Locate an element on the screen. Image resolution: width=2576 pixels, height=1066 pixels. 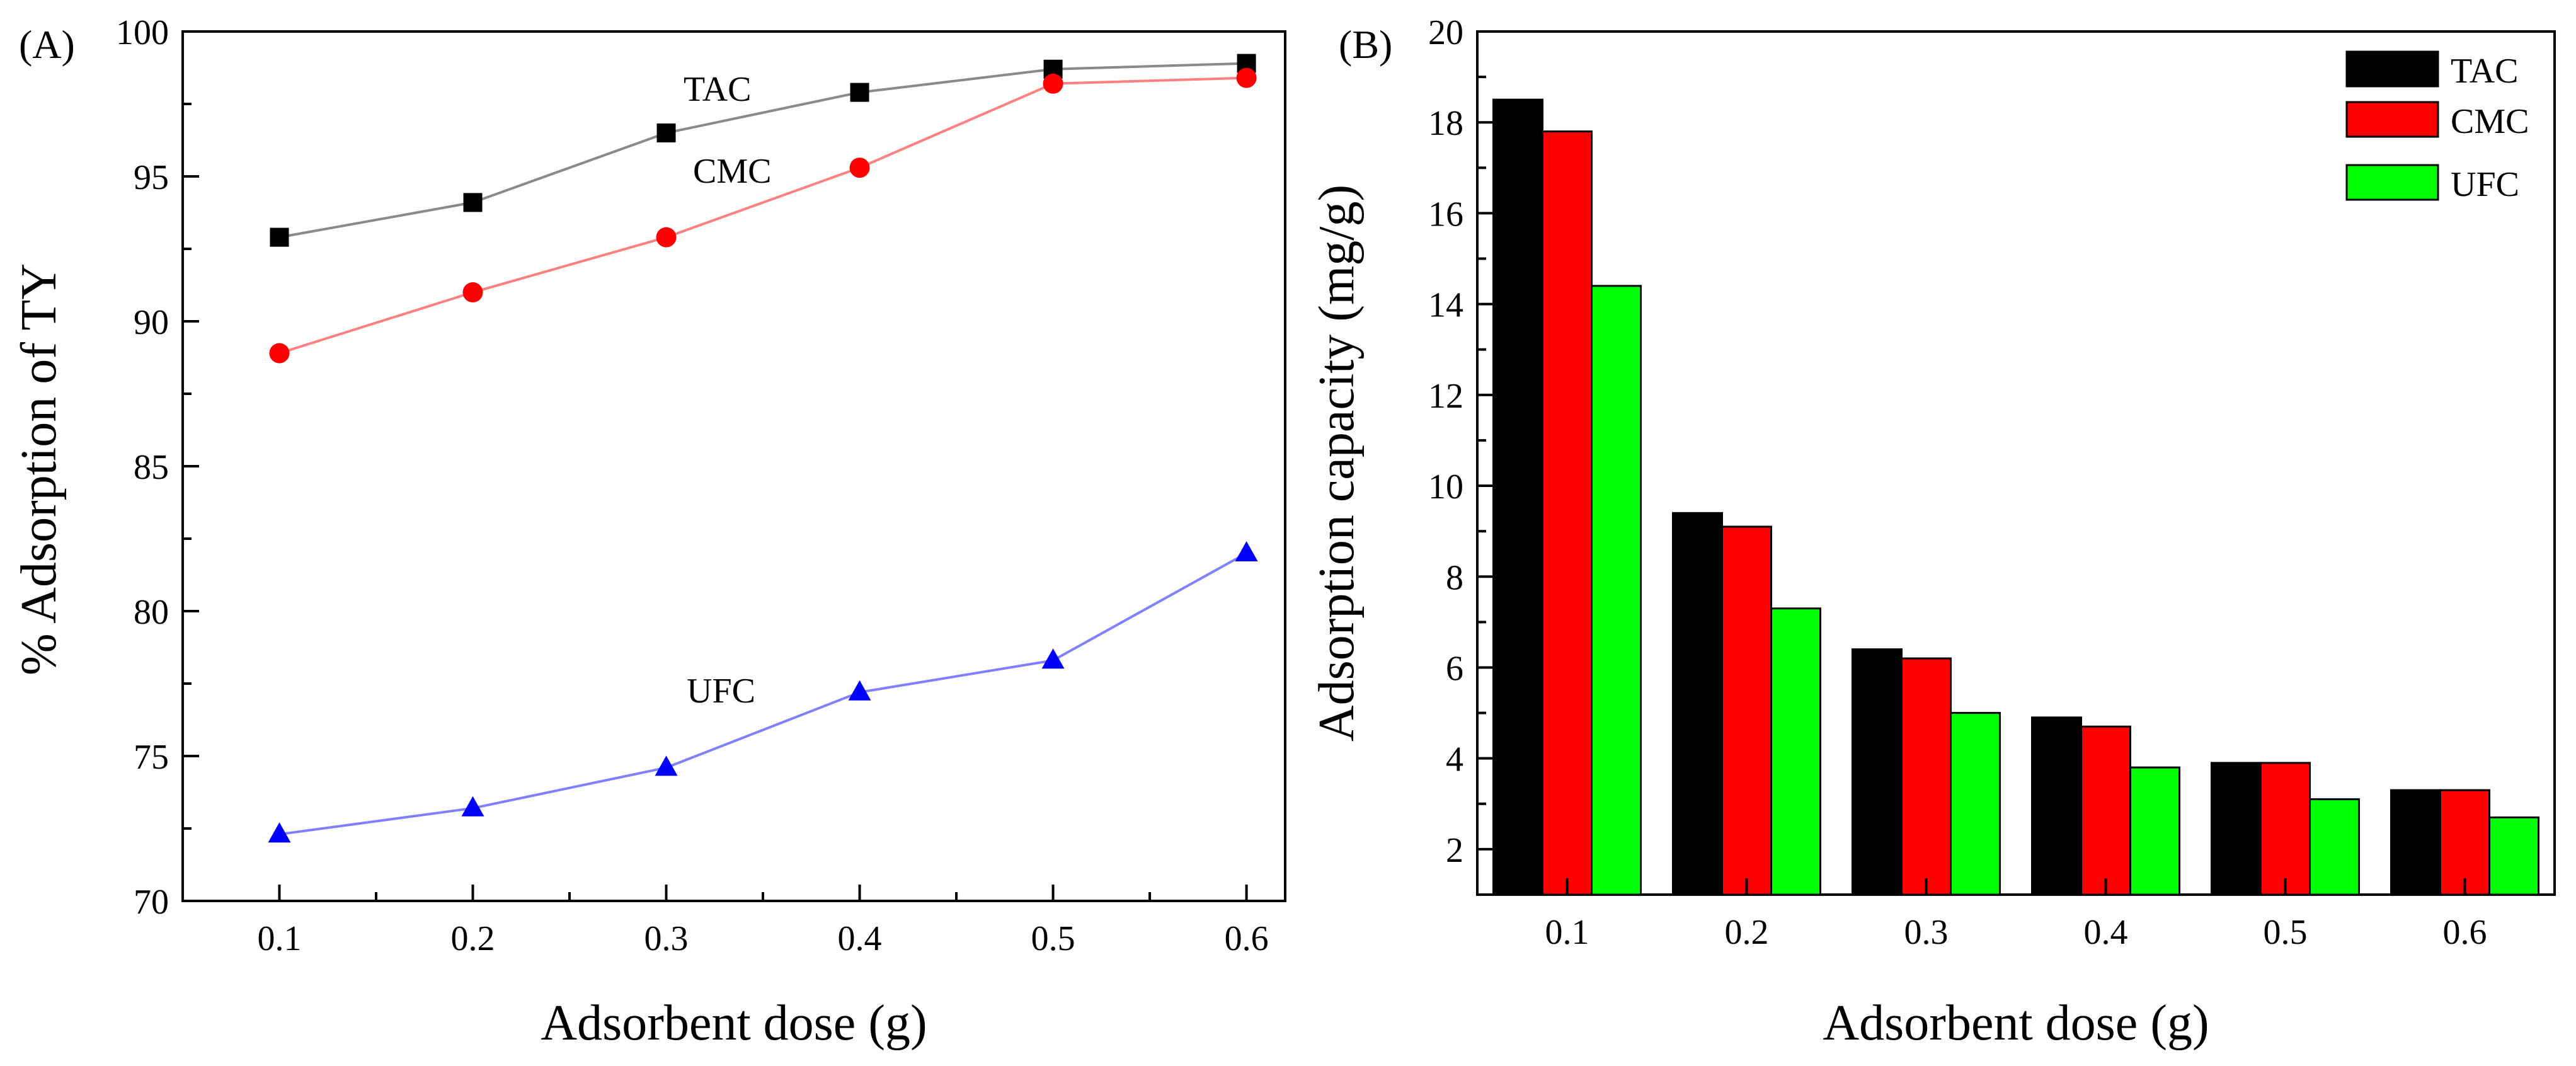
panel-a-y-tick-label: 70 is located at coordinates (151, 902).